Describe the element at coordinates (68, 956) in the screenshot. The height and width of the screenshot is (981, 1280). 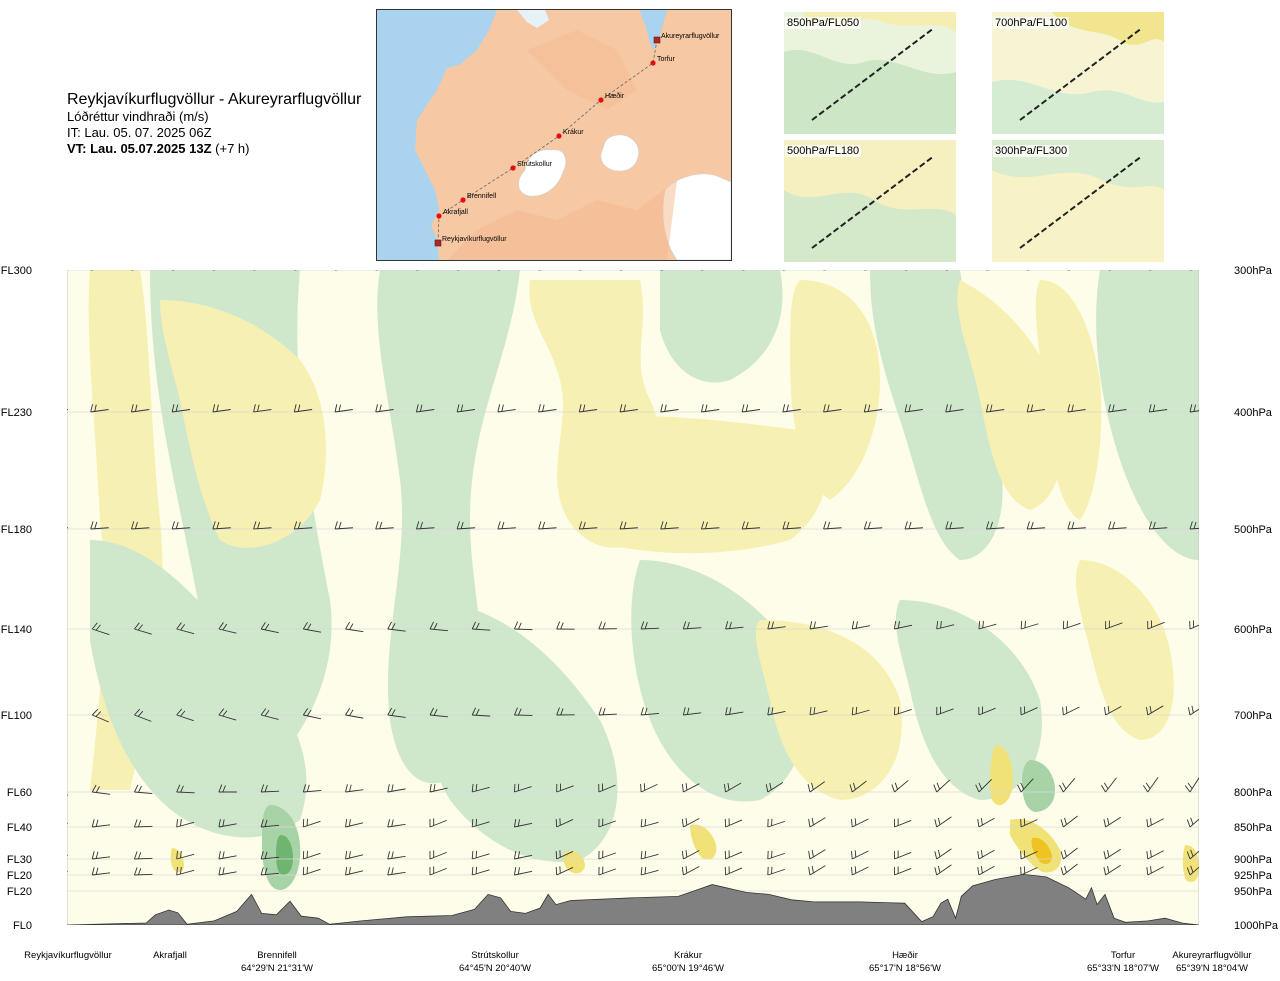
I see `waypoint-label: Reykjavíkurflugvöllur` at that location.